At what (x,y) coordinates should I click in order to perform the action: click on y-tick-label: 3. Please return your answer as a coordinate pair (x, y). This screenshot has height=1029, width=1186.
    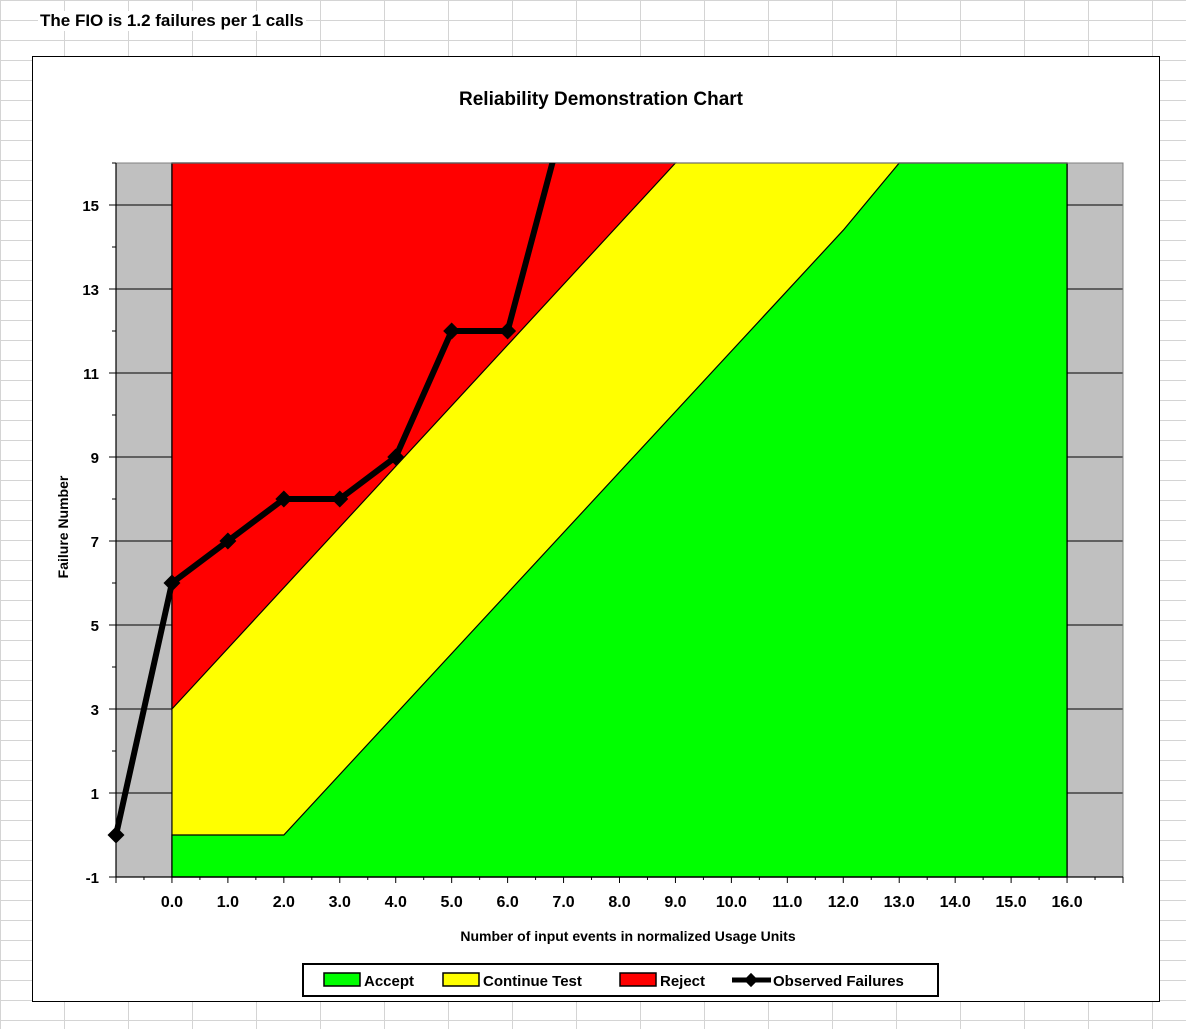
    Looking at the image, I should click on (95, 710).